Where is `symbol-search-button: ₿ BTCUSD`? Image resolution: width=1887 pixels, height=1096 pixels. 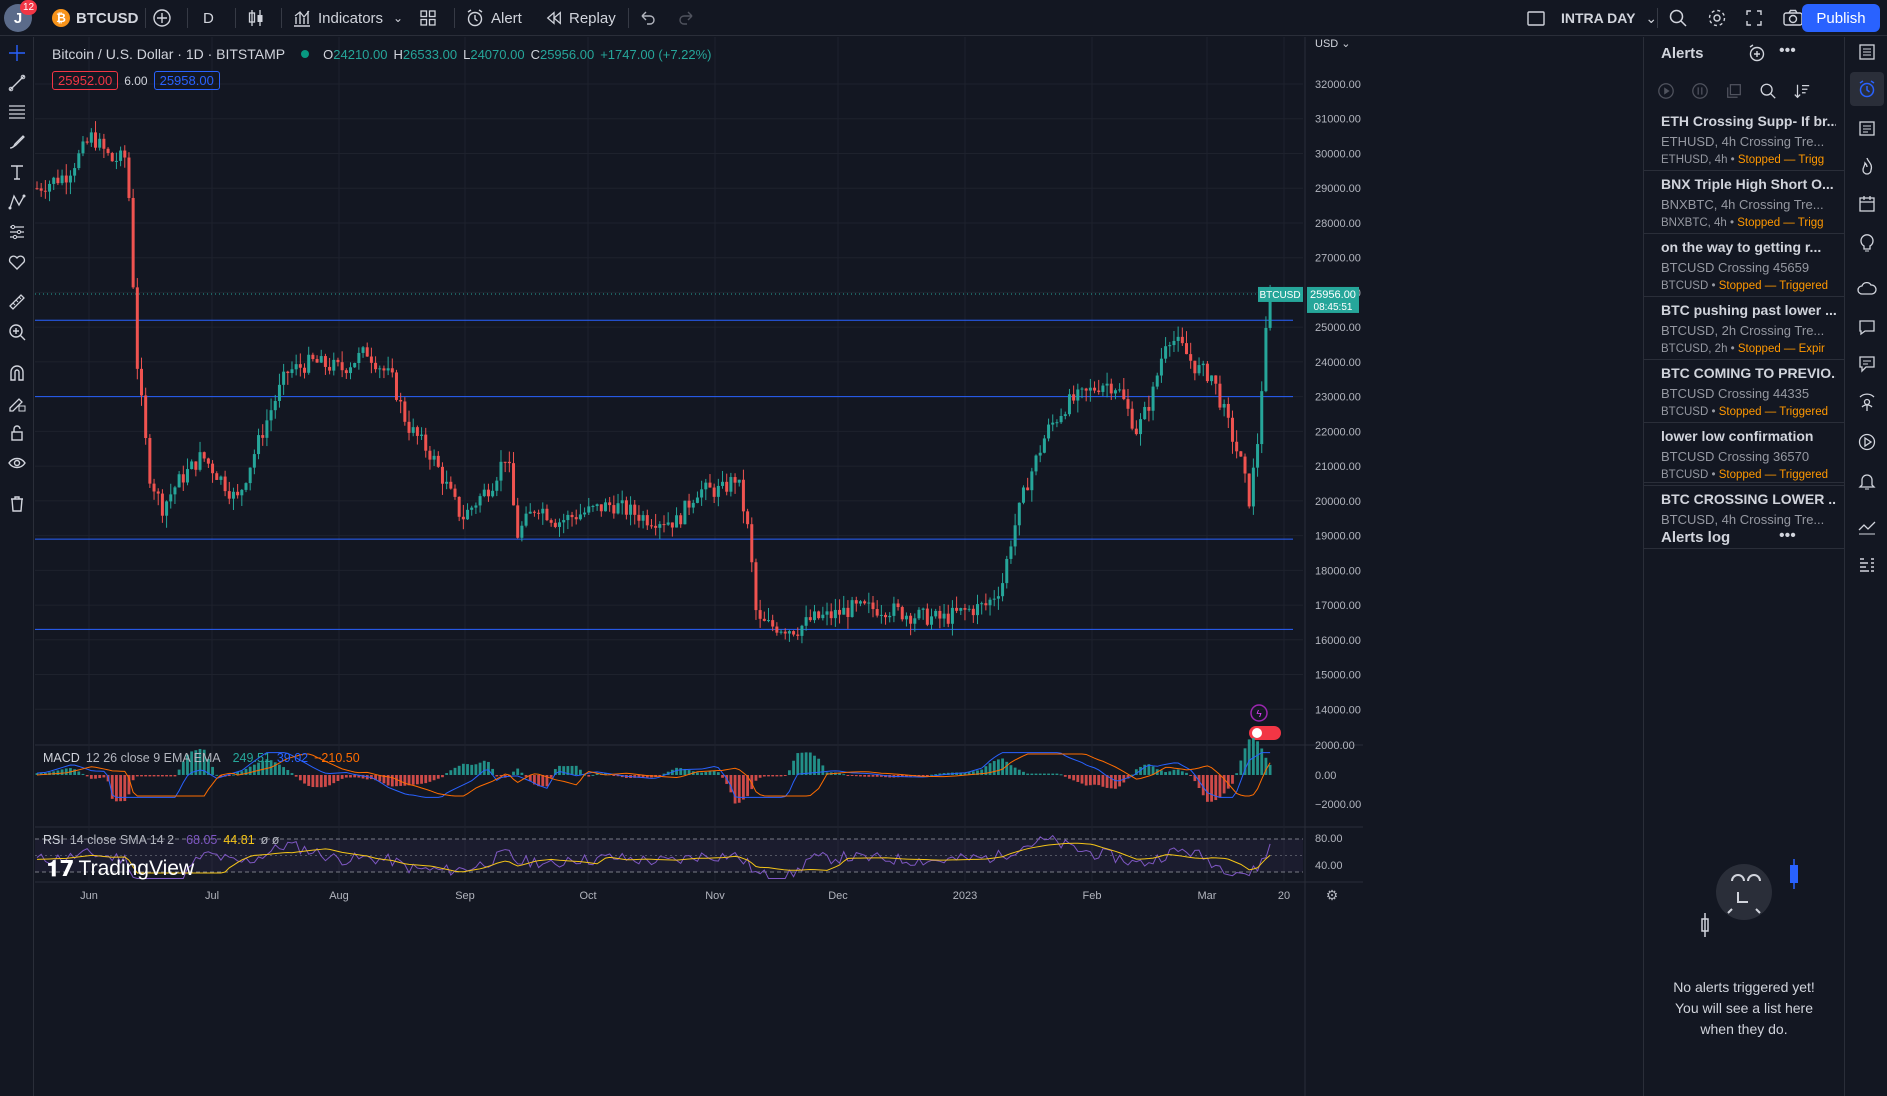 symbol-search-button: ₿ BTCUSD is located at coordinates (95, 18).